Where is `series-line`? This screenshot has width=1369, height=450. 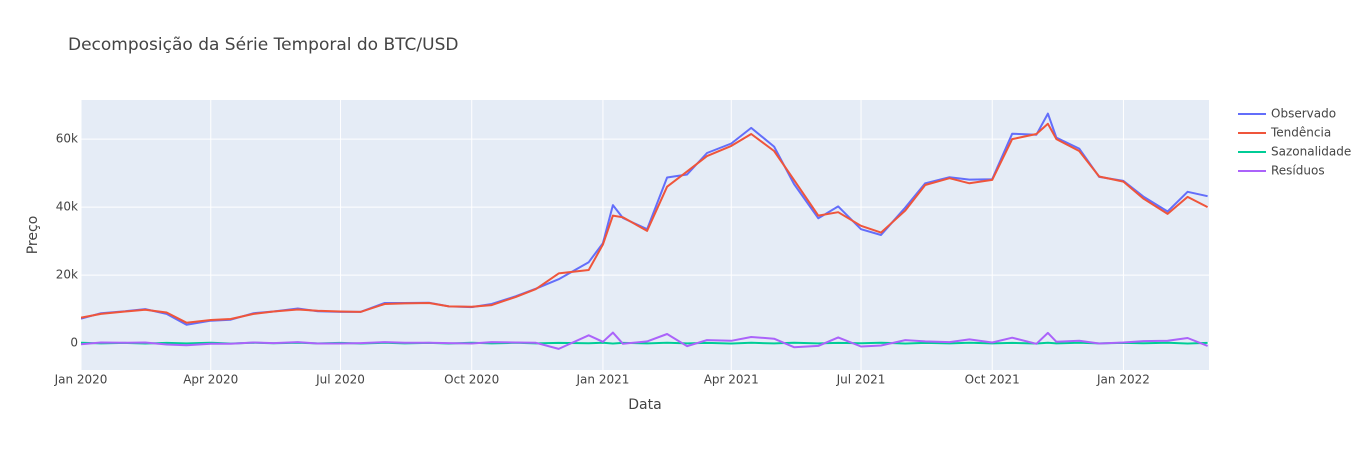
series-line is located at coordinates (644, 340).